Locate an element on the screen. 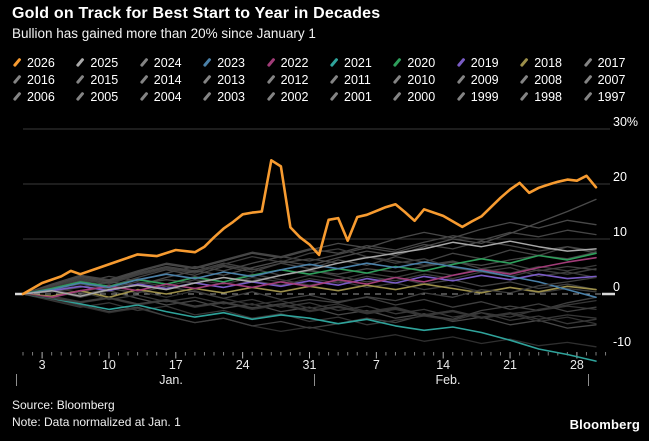 Image resolution: width=649 pixels, height=441 pixels. legend-item-2002: 2002 is located at coordinates (295, 96).